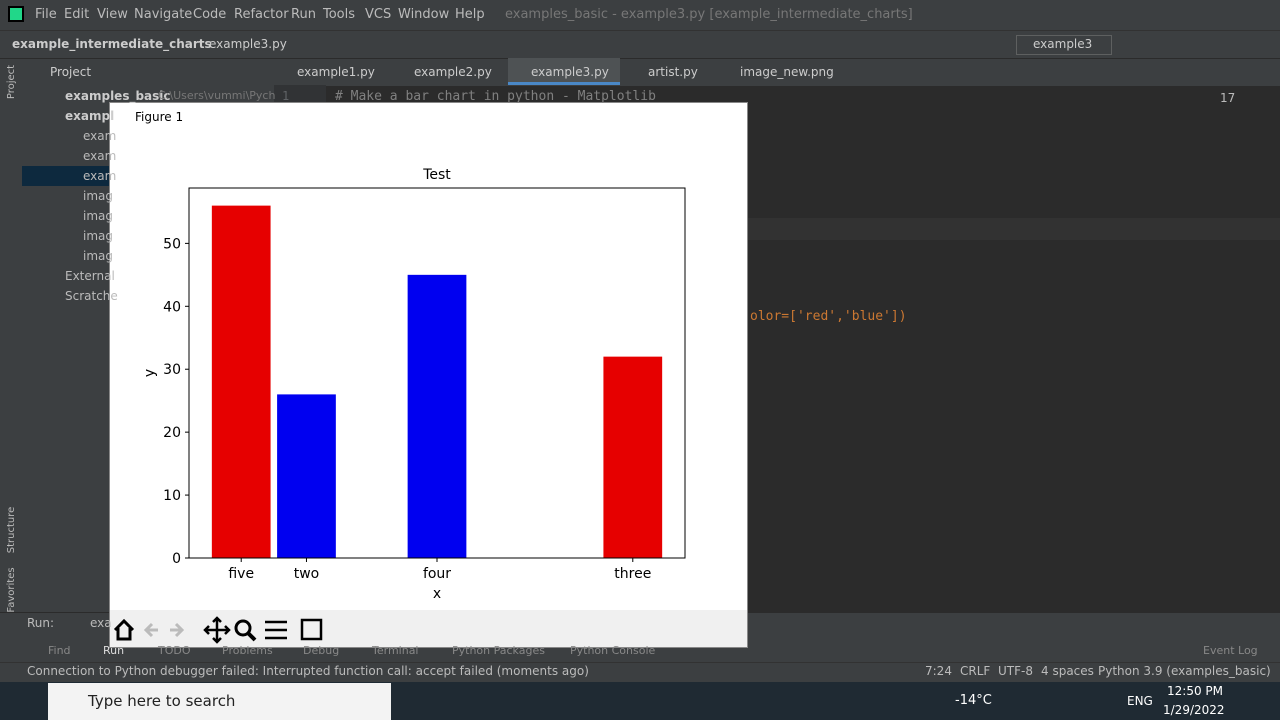 Image resolution: width=1280 pixels, height=720 pixels. I want to click on menu-item: Tools, so click(339, 14).